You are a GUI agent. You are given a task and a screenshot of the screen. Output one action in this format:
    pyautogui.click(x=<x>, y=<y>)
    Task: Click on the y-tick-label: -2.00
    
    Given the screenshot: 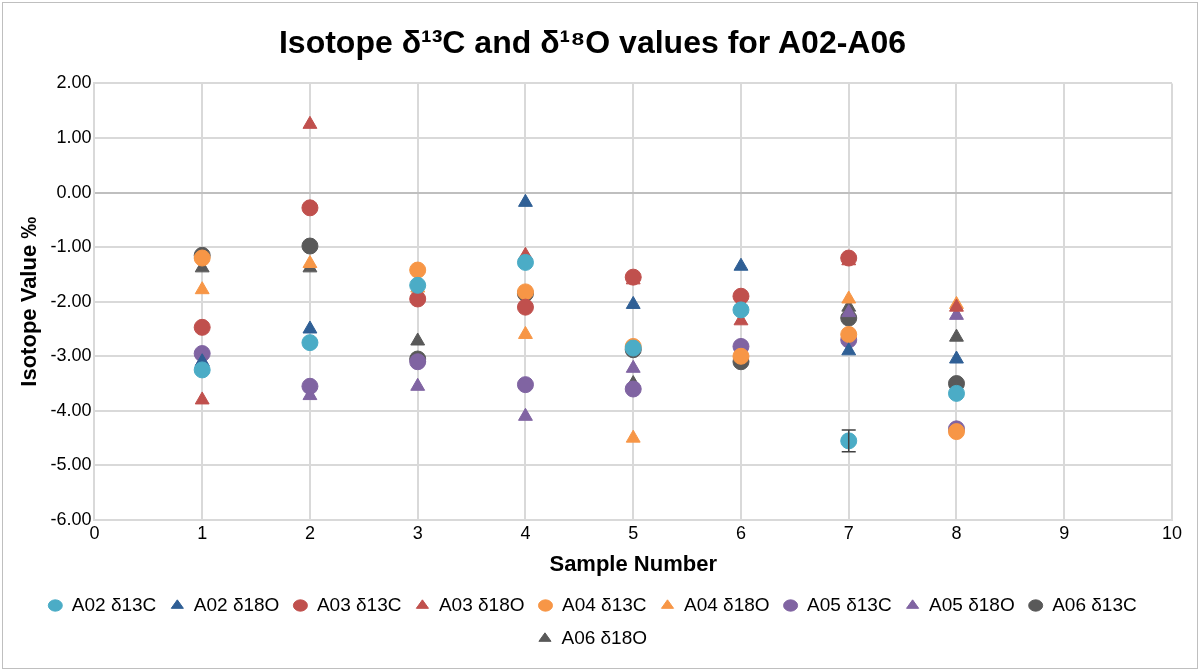 What is the action you would take?
    pyautogui.click(x=71, y=300)
    